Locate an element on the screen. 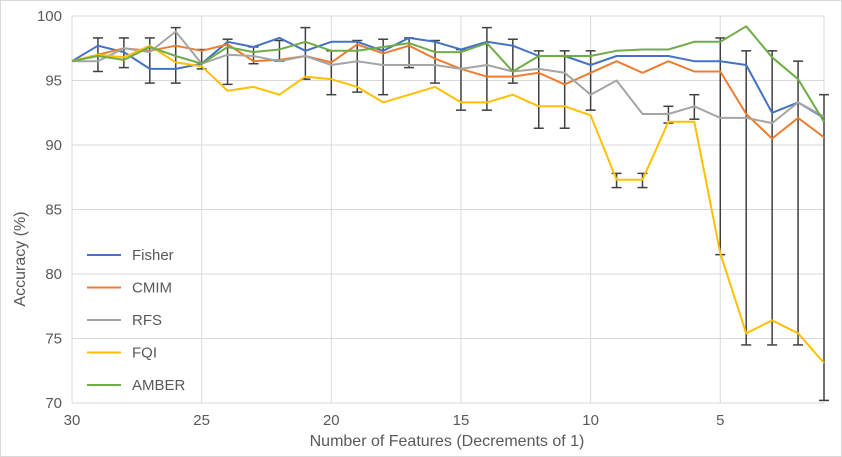 This screenshot has height=457, width=842. legend-label: AMBER is located at coordinates (159, 385).